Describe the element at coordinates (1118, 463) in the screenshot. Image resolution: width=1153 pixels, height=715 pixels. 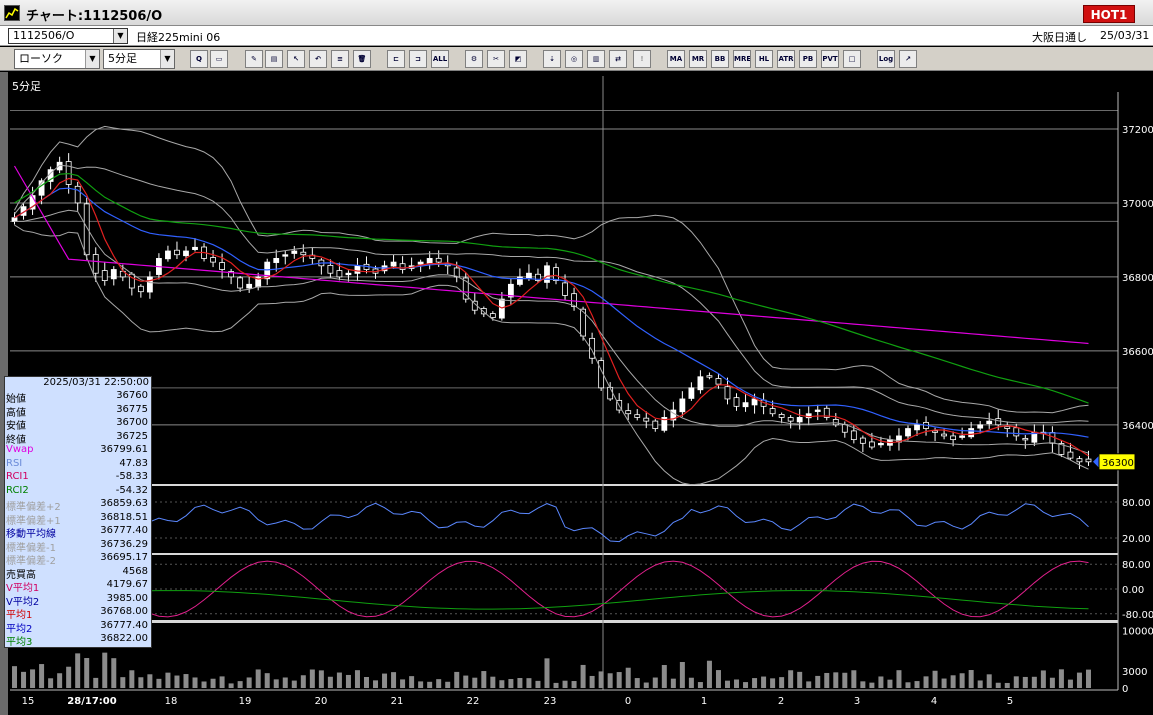
I see `current-price-label: 36300` at that location.